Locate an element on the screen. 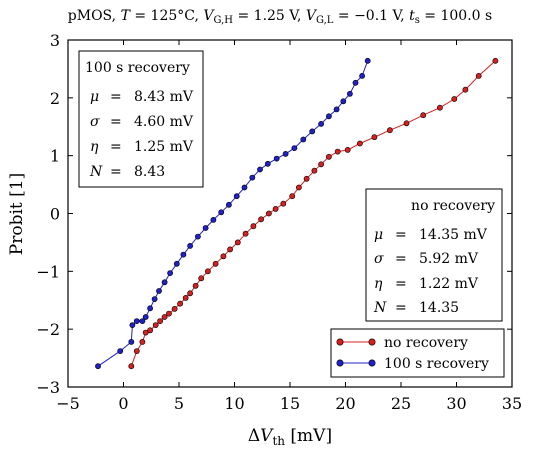 The image size is (538, 453). stat-sigma-eq: = is located at coordinates (116, 122).